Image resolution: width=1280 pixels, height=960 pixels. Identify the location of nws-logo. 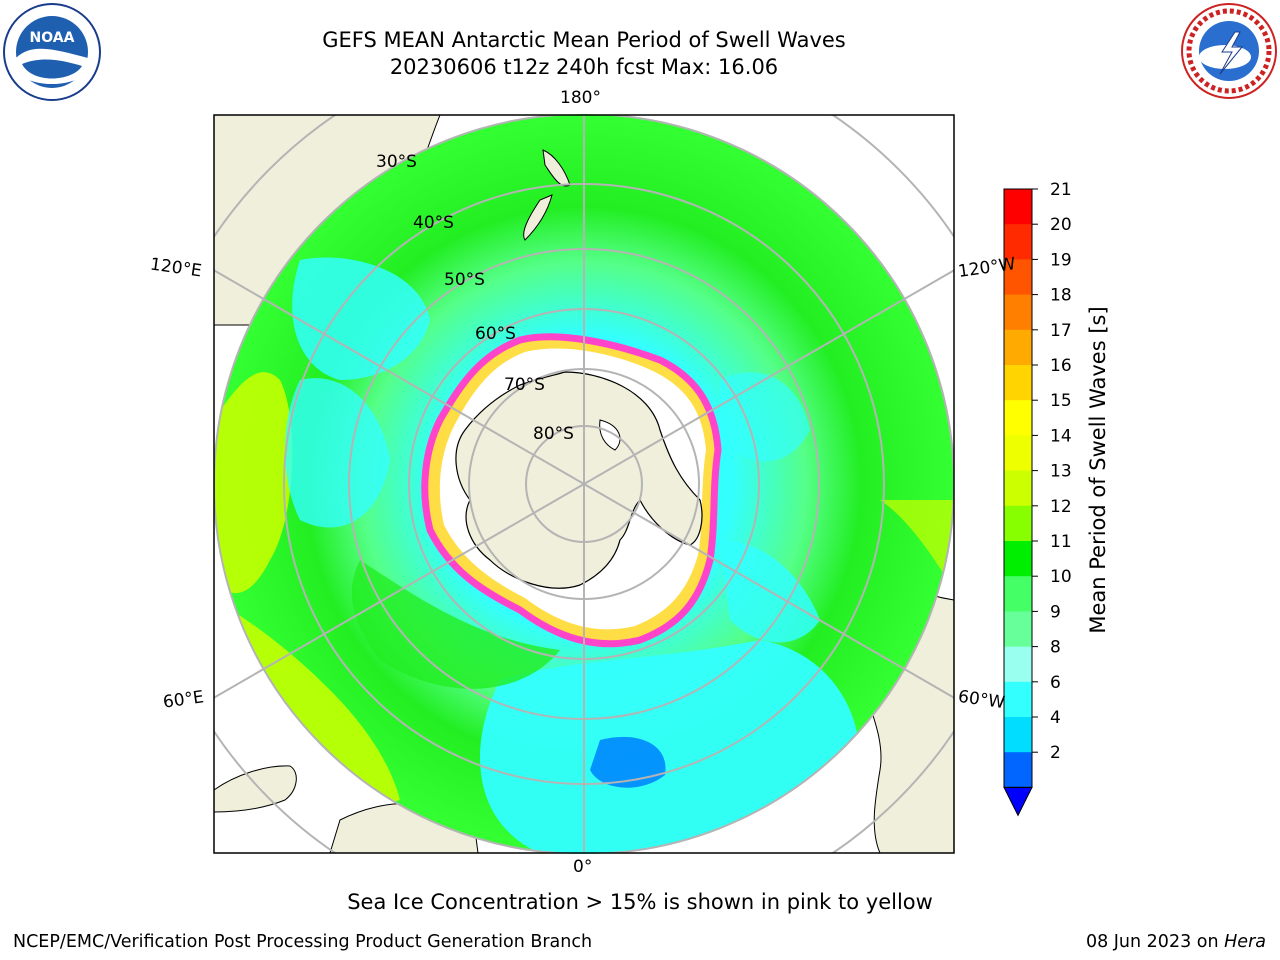
(1229, 51).